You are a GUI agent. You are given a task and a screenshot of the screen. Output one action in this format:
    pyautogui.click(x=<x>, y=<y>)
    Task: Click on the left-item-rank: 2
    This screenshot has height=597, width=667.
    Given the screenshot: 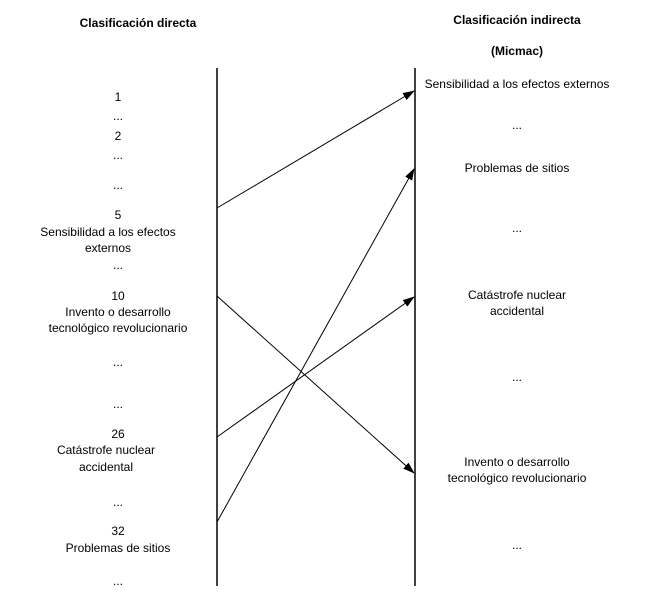 What is the action you would take?
    pyautogui.click(x=118, y=136)
    